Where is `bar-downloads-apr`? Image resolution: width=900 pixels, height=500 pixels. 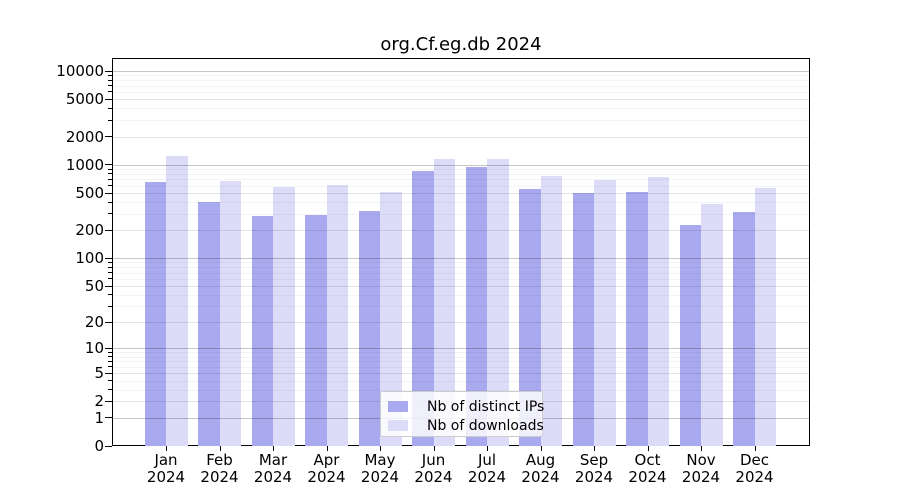
bar-downloads-apr is located at coordinates (337, 315).